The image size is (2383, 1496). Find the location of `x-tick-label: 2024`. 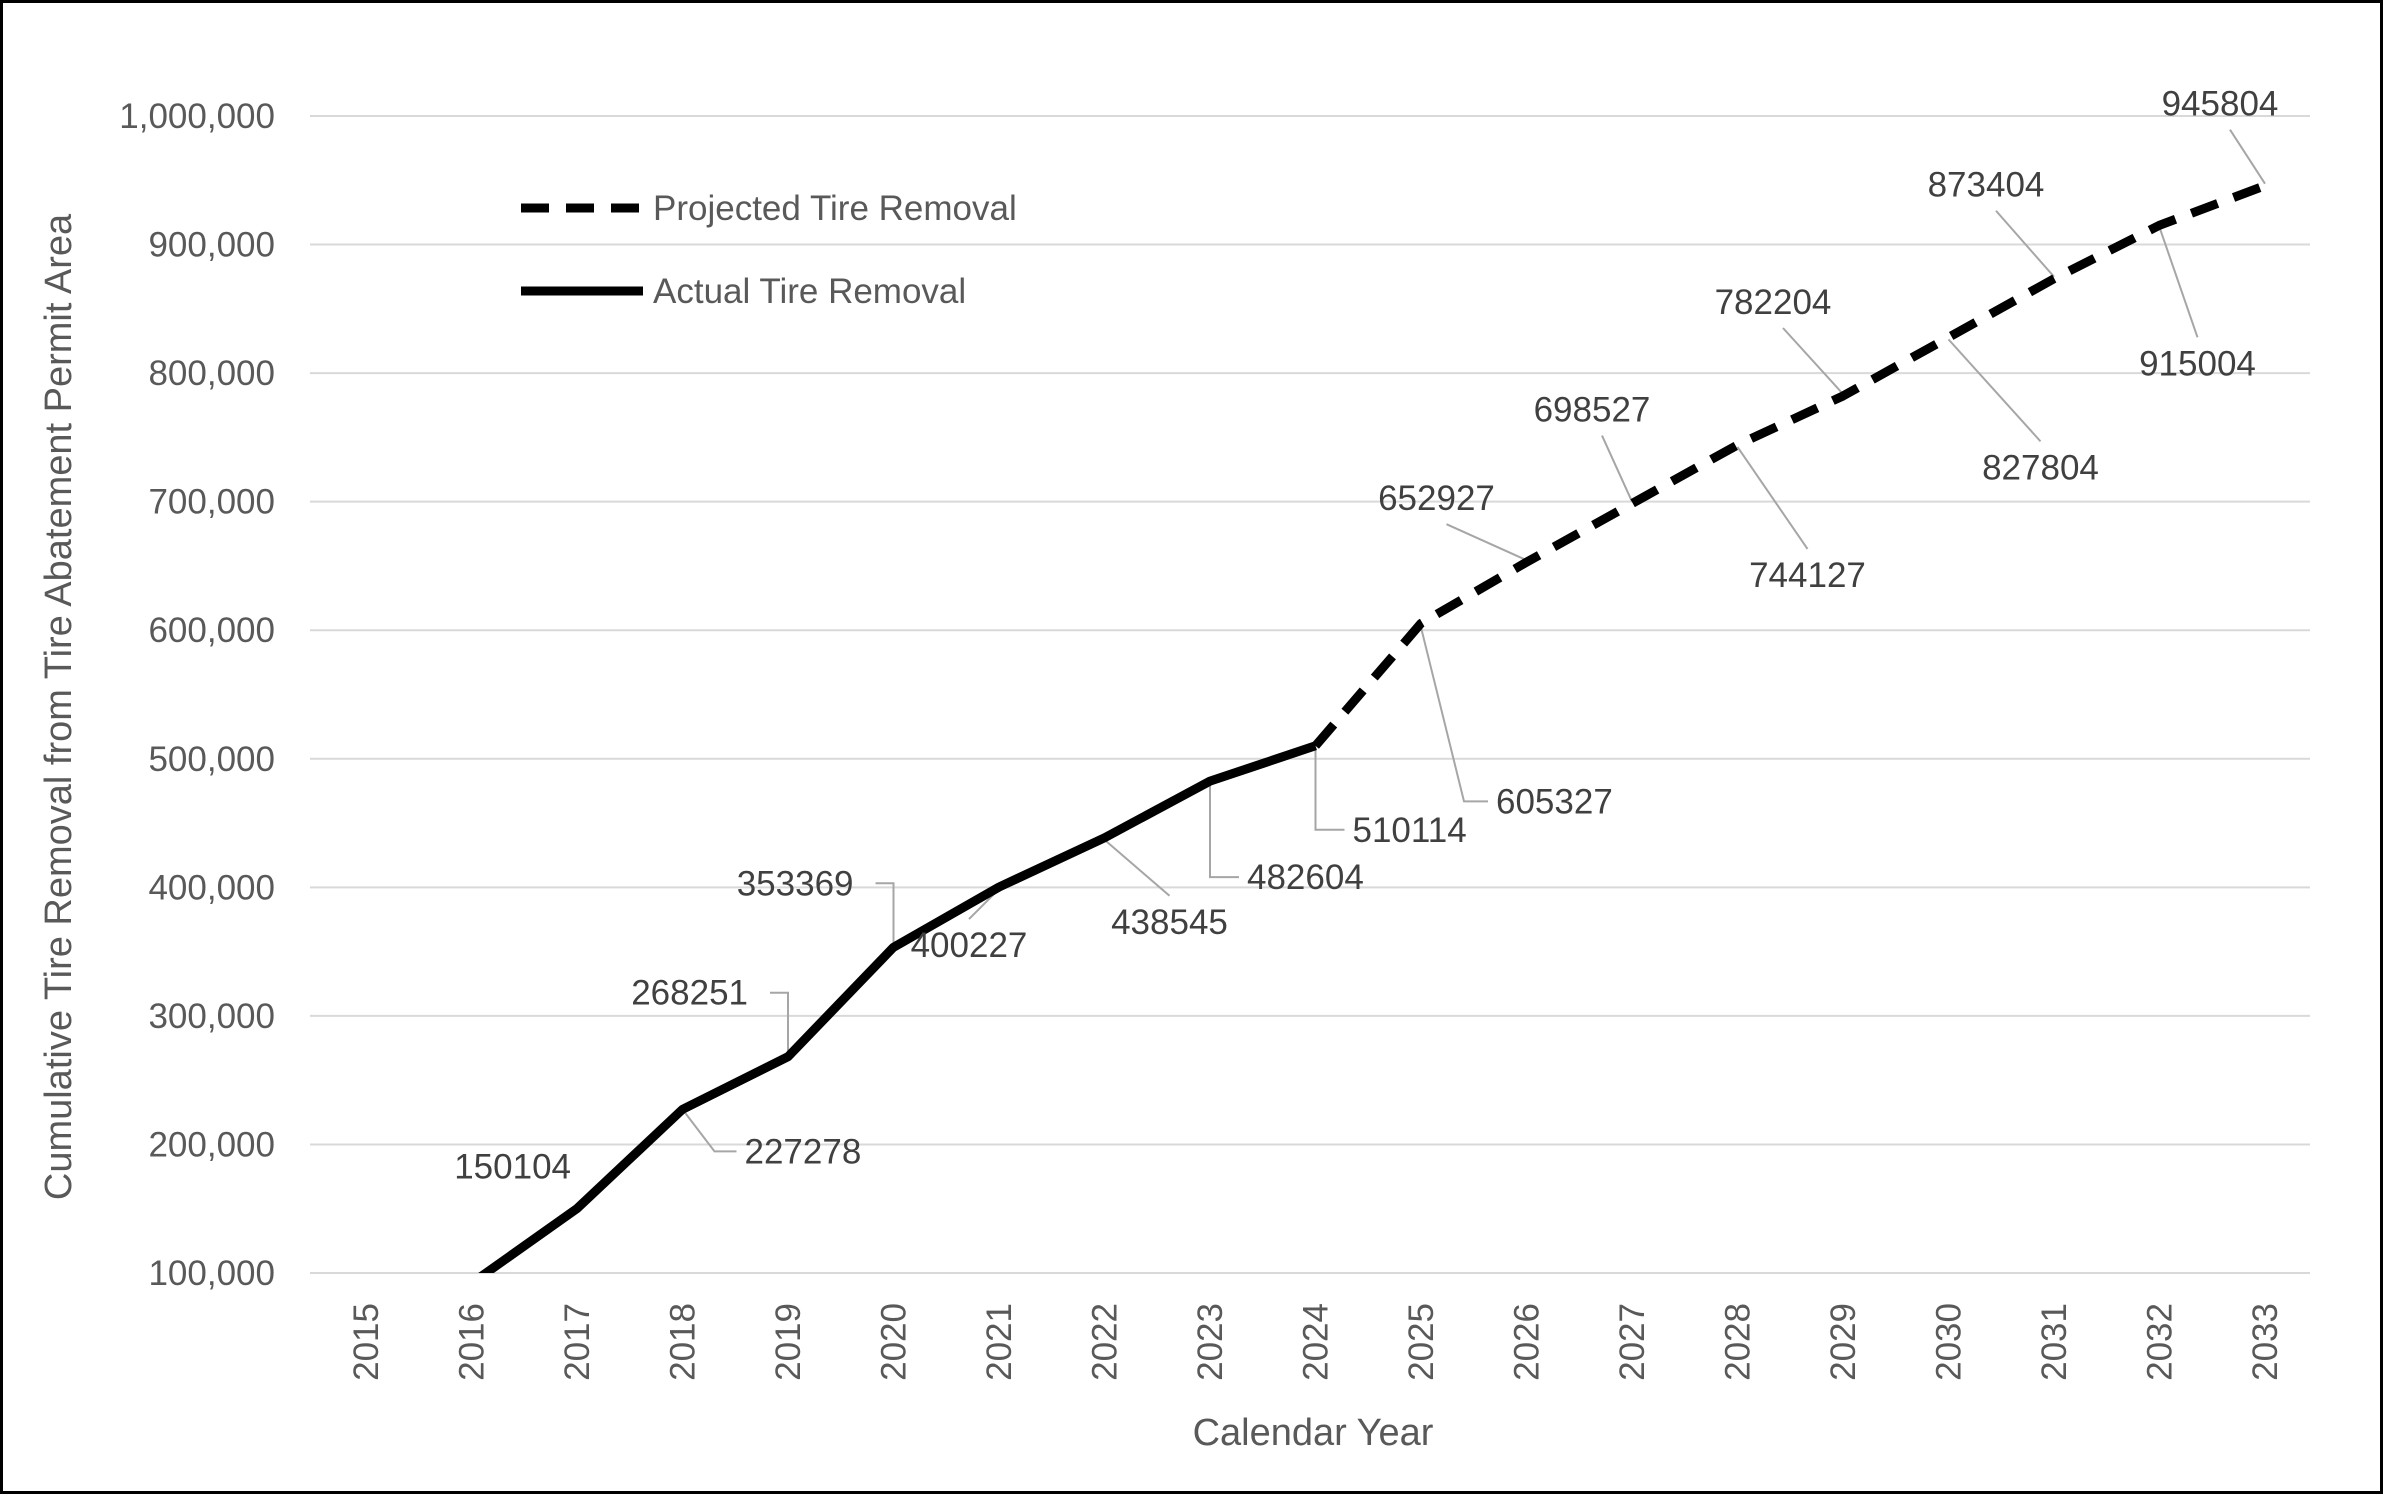

x-tick-label: 2024 is located at coordinates (1316, 1342).